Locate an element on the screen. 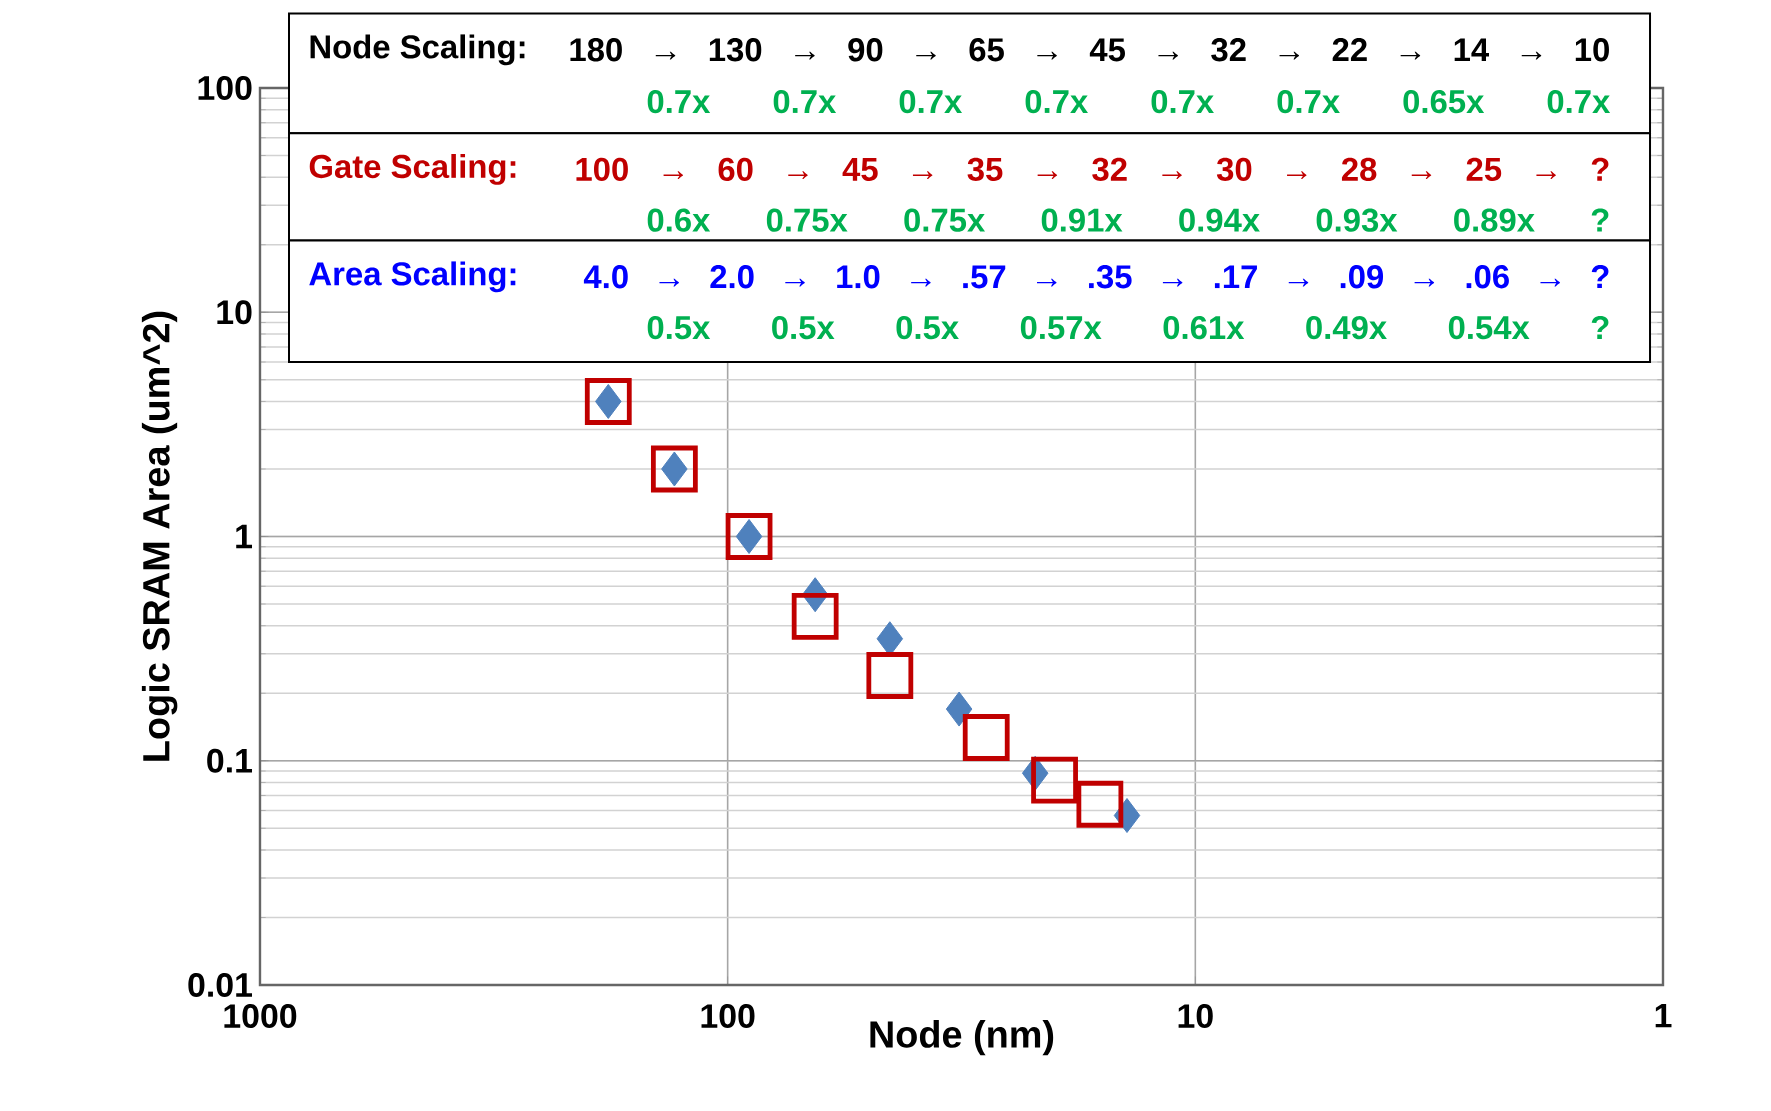  annotation: 4.0 → 2.0 → 1.0 → .57 → .35 → .17 → .09 → .06 → ? is located at coordinates (1096, 277).